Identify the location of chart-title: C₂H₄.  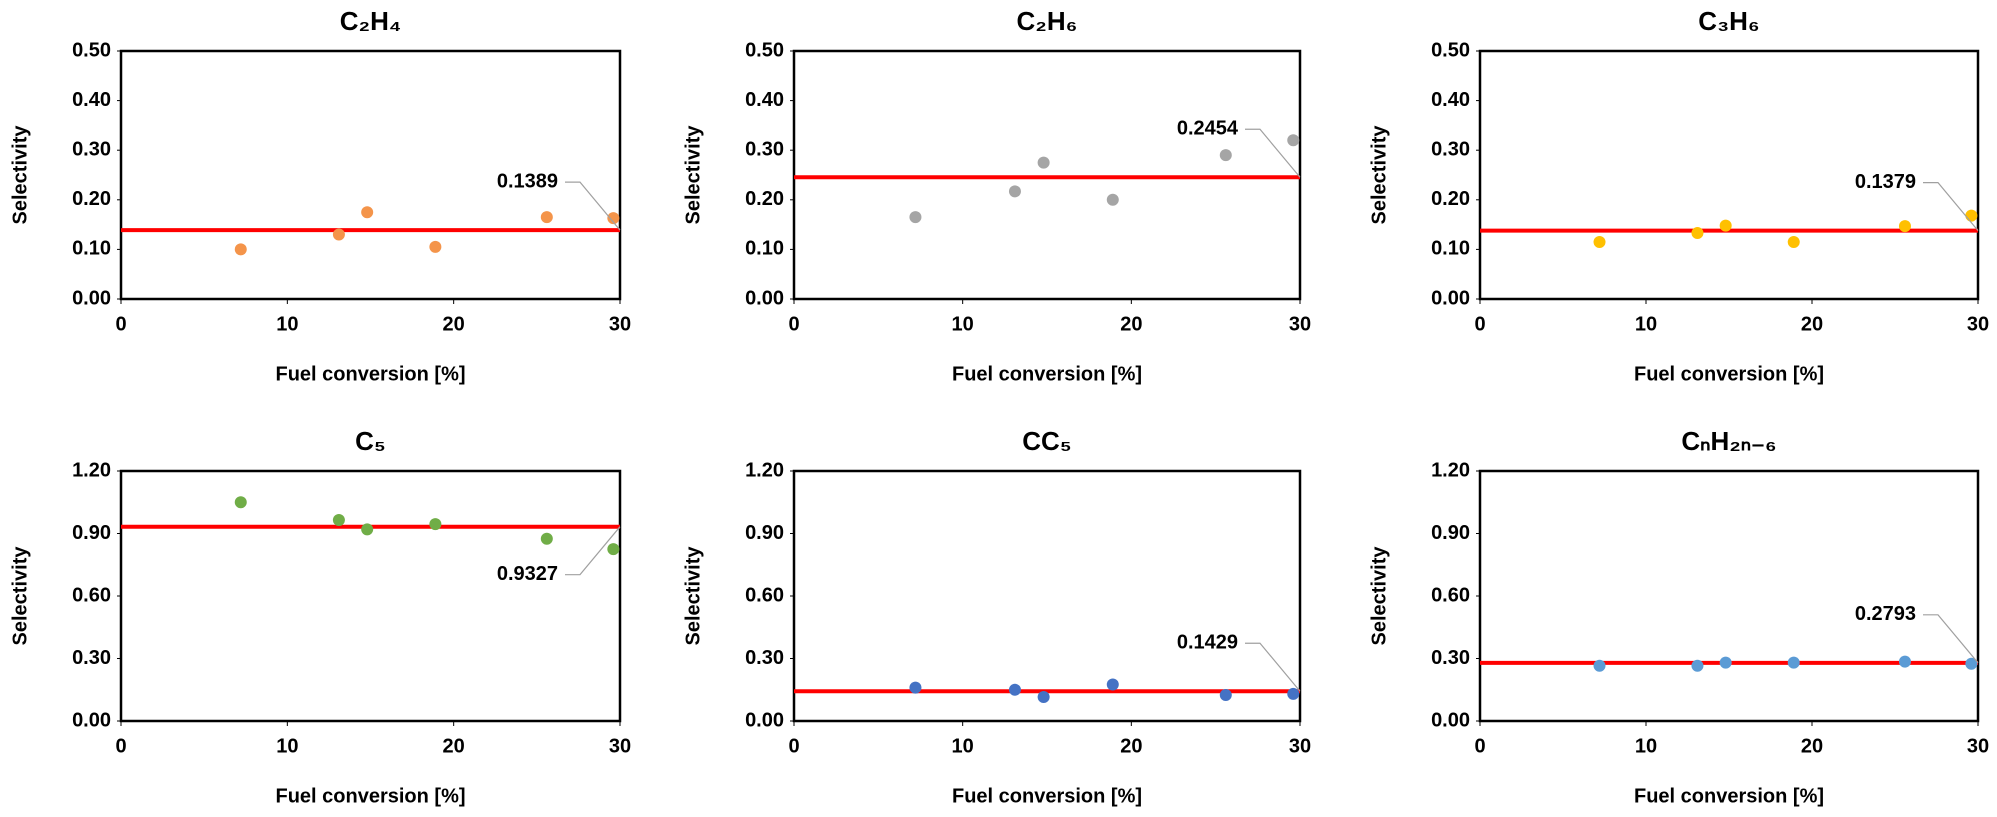
(371, 21).